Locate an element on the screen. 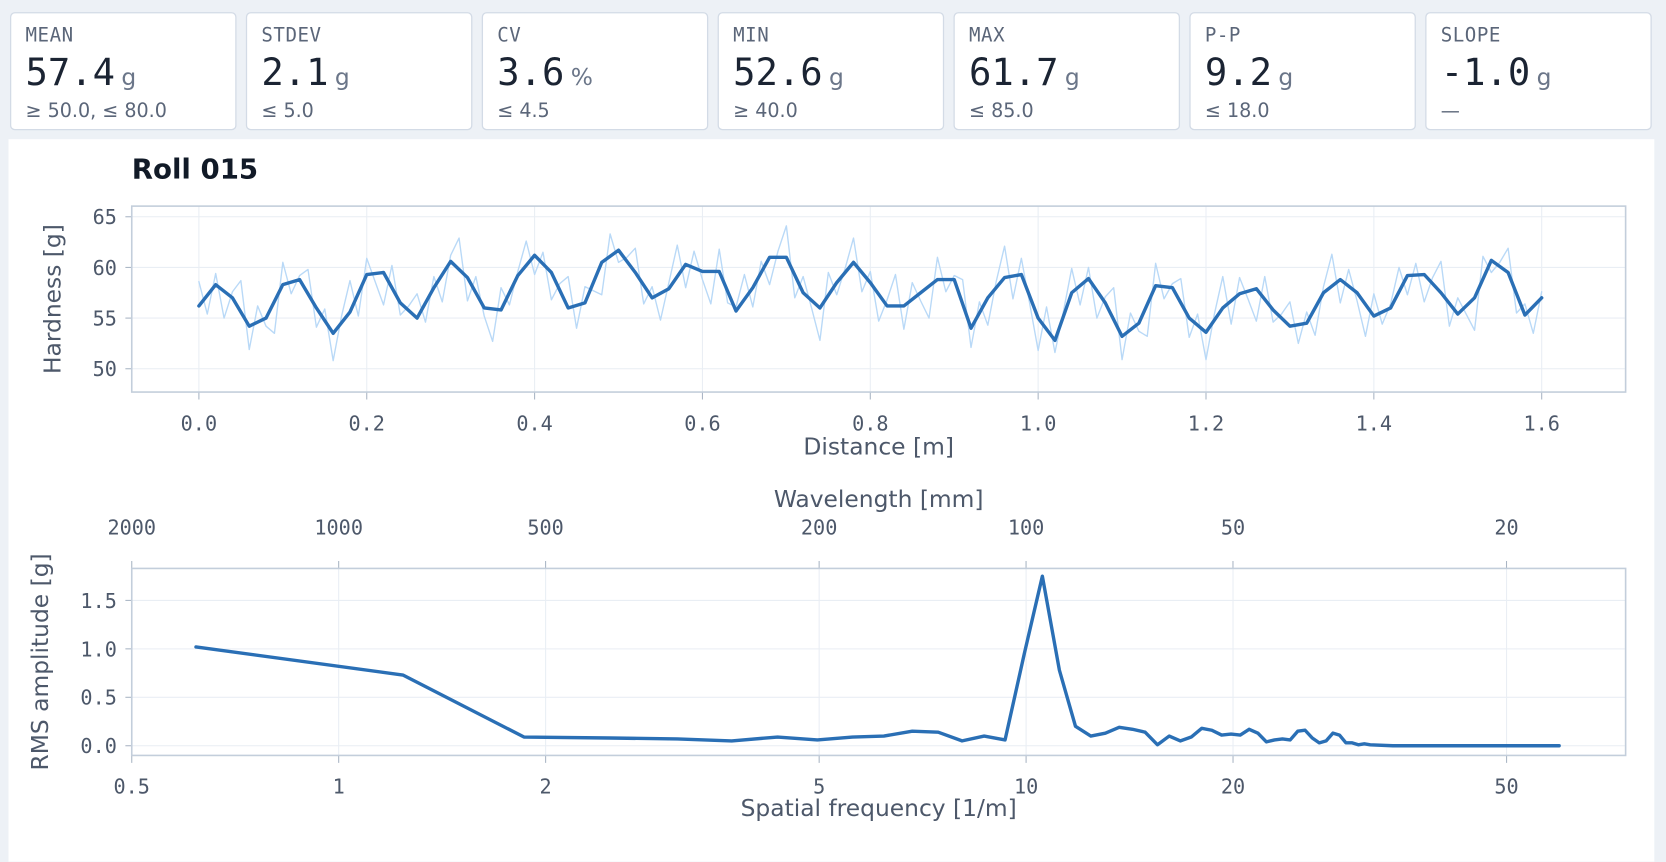 The image size is (1666, 862). x-tick-label: 1.4 is located at coordinates (1374, 423).